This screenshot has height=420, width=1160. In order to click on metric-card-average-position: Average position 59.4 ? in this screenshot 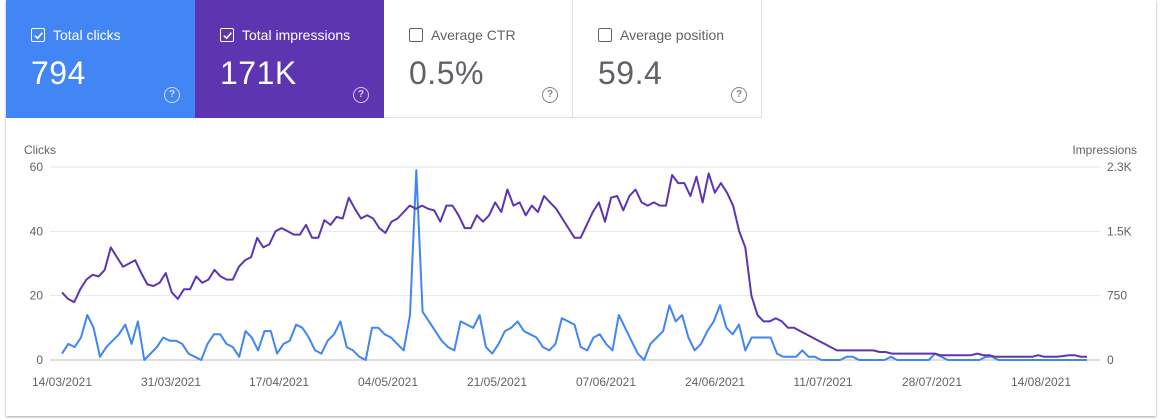, I will do `click(667, 59)`.